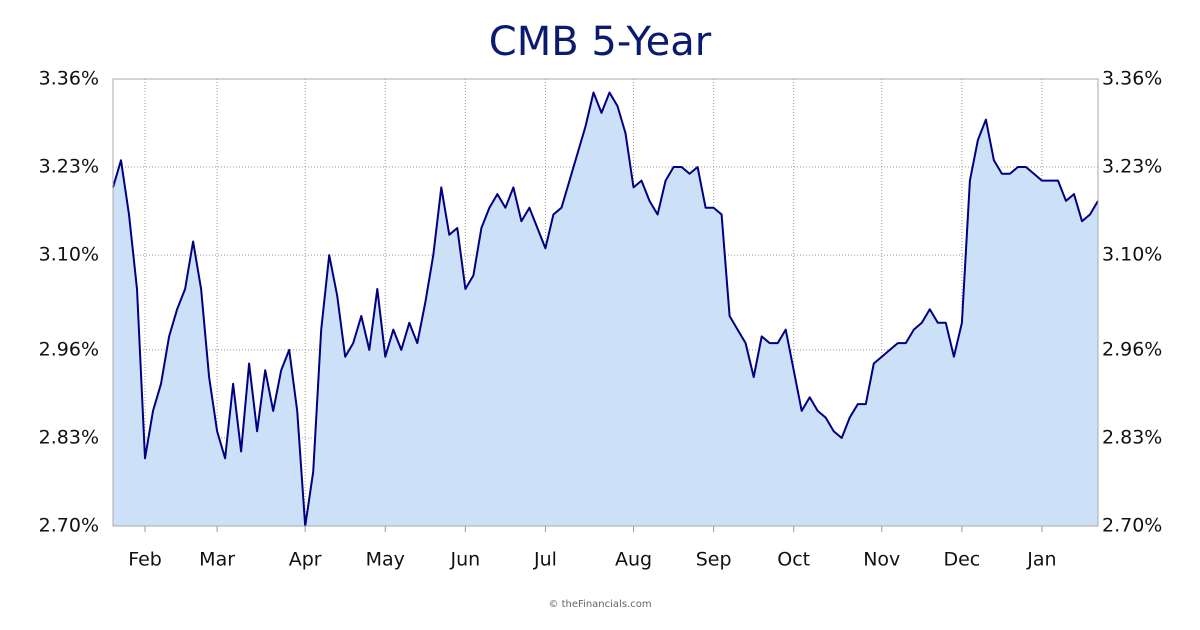  Describe the element at coordinates (600, 42) in the screenshot. I see `chart-title: CMB 5-Year` at that location.